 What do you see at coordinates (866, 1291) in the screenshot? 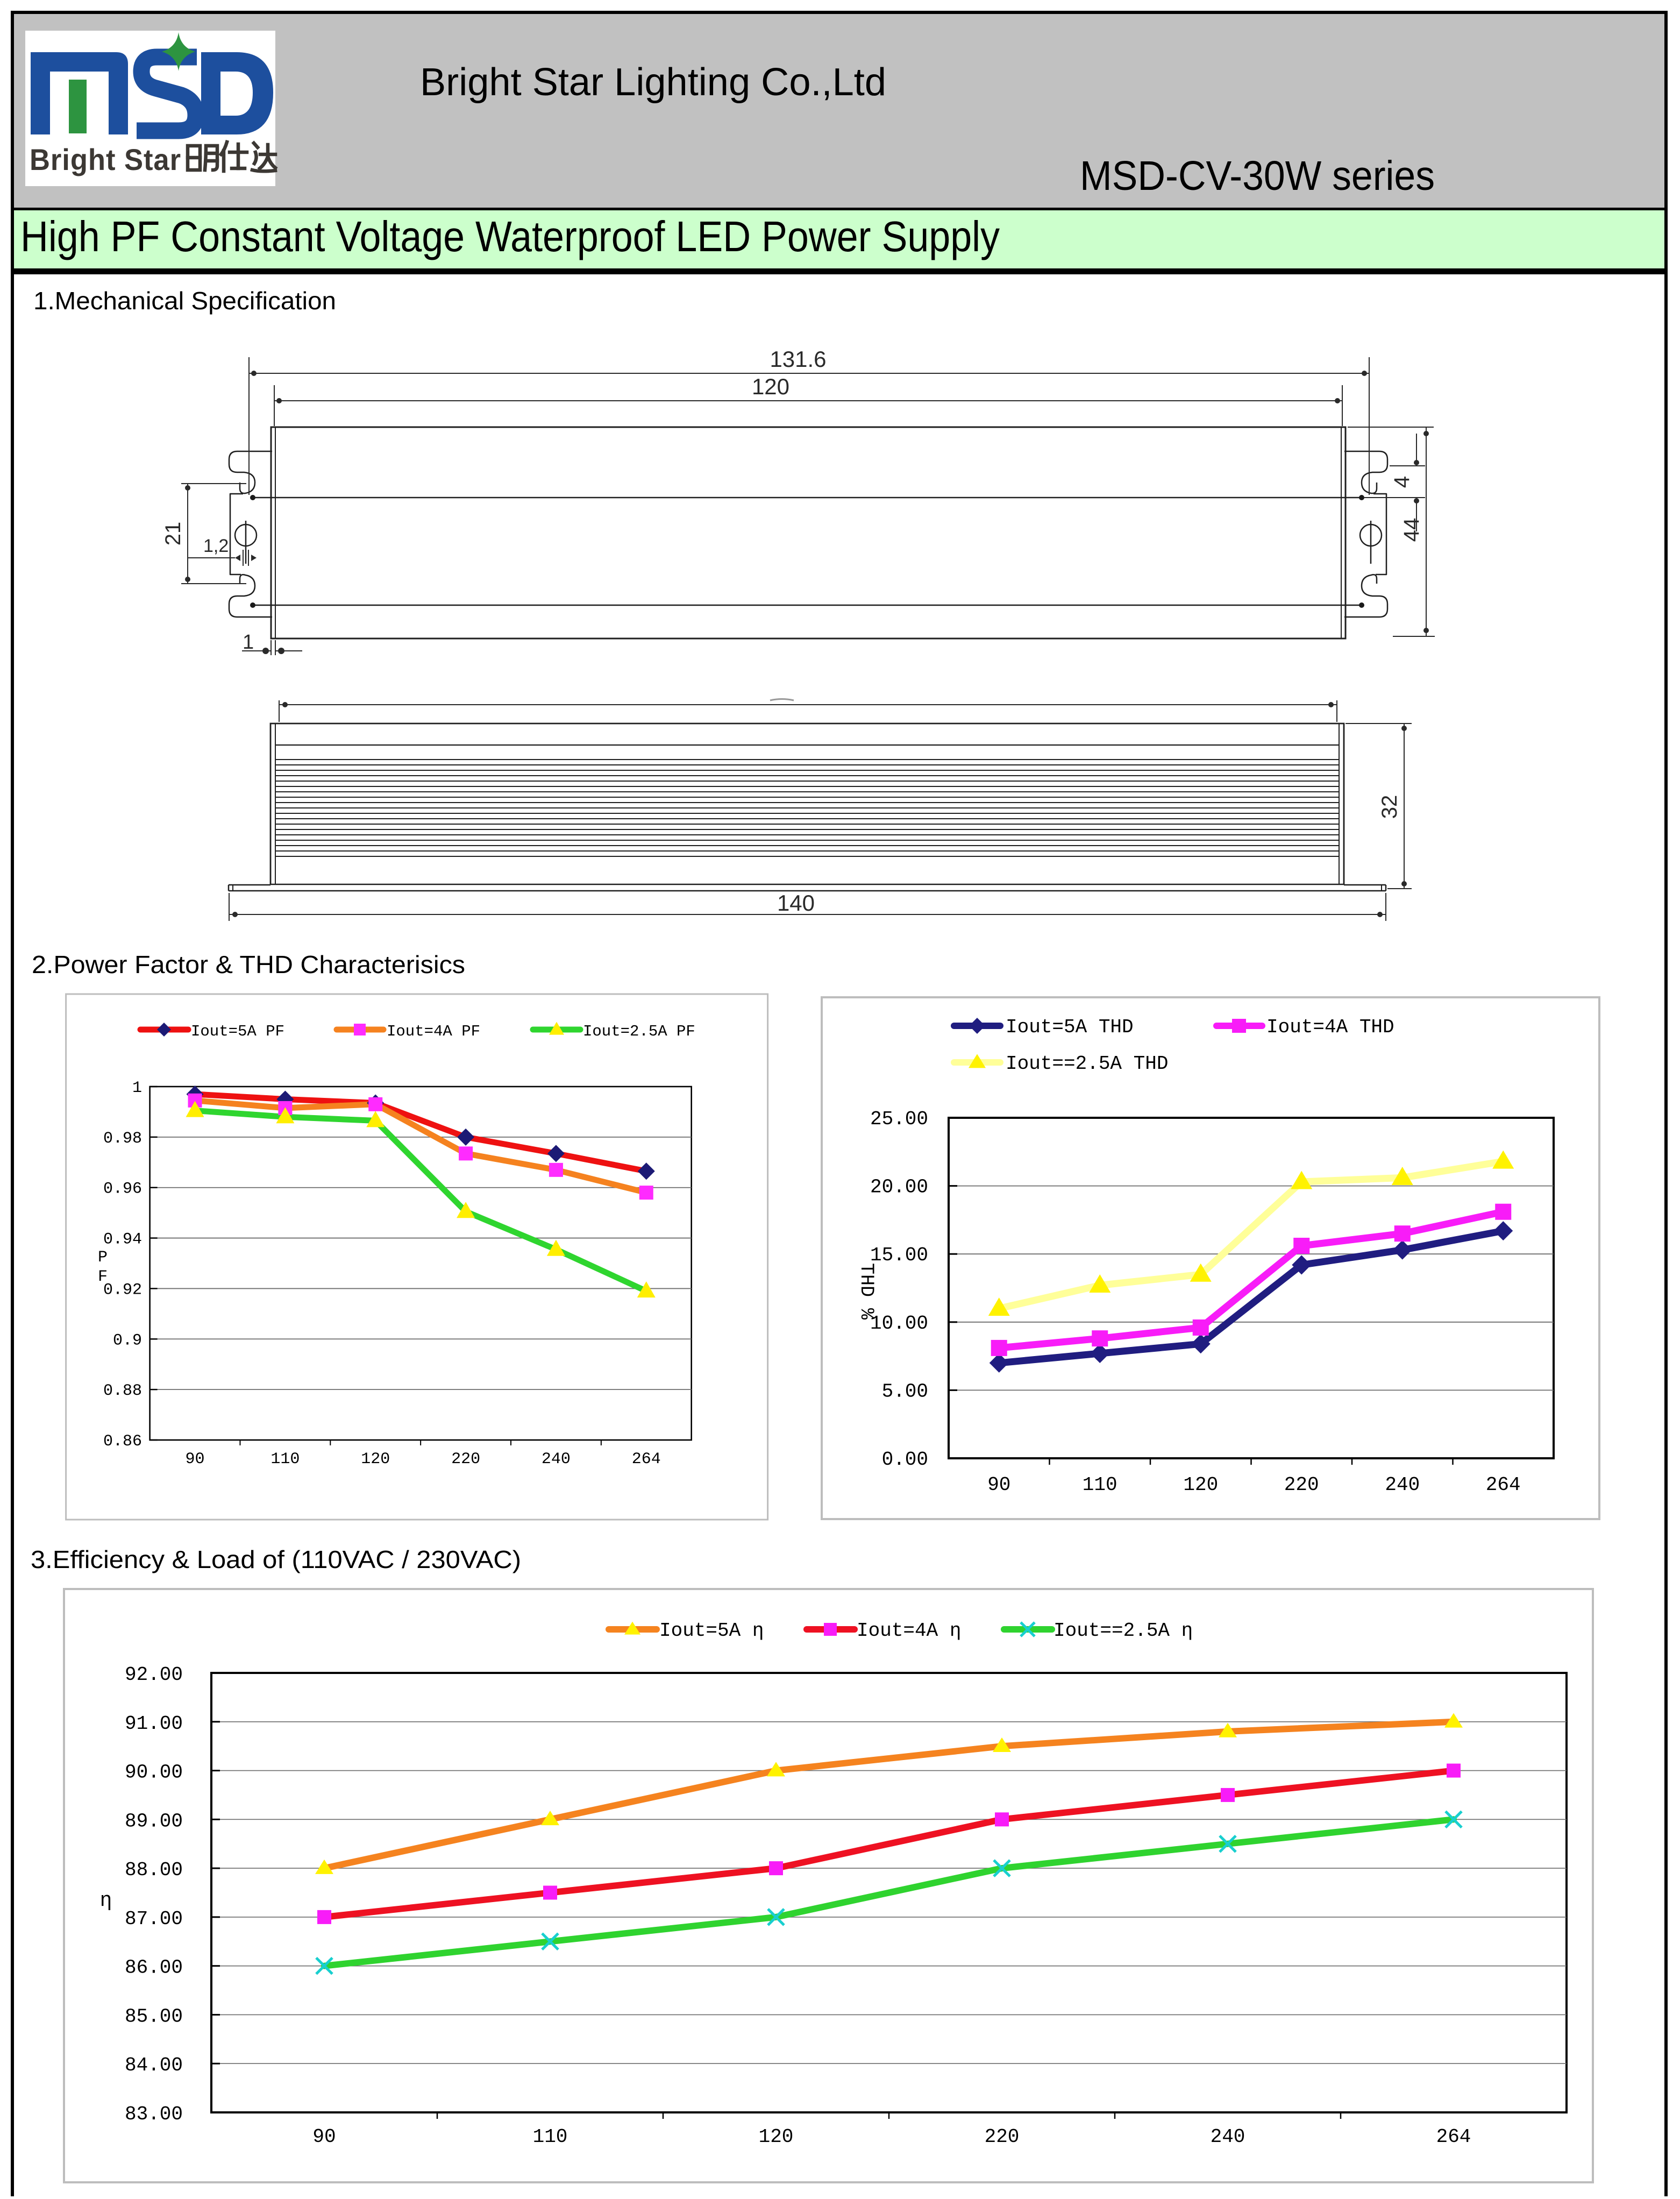
I see `svg-text: THD %` at bounding box center [866, 1291].